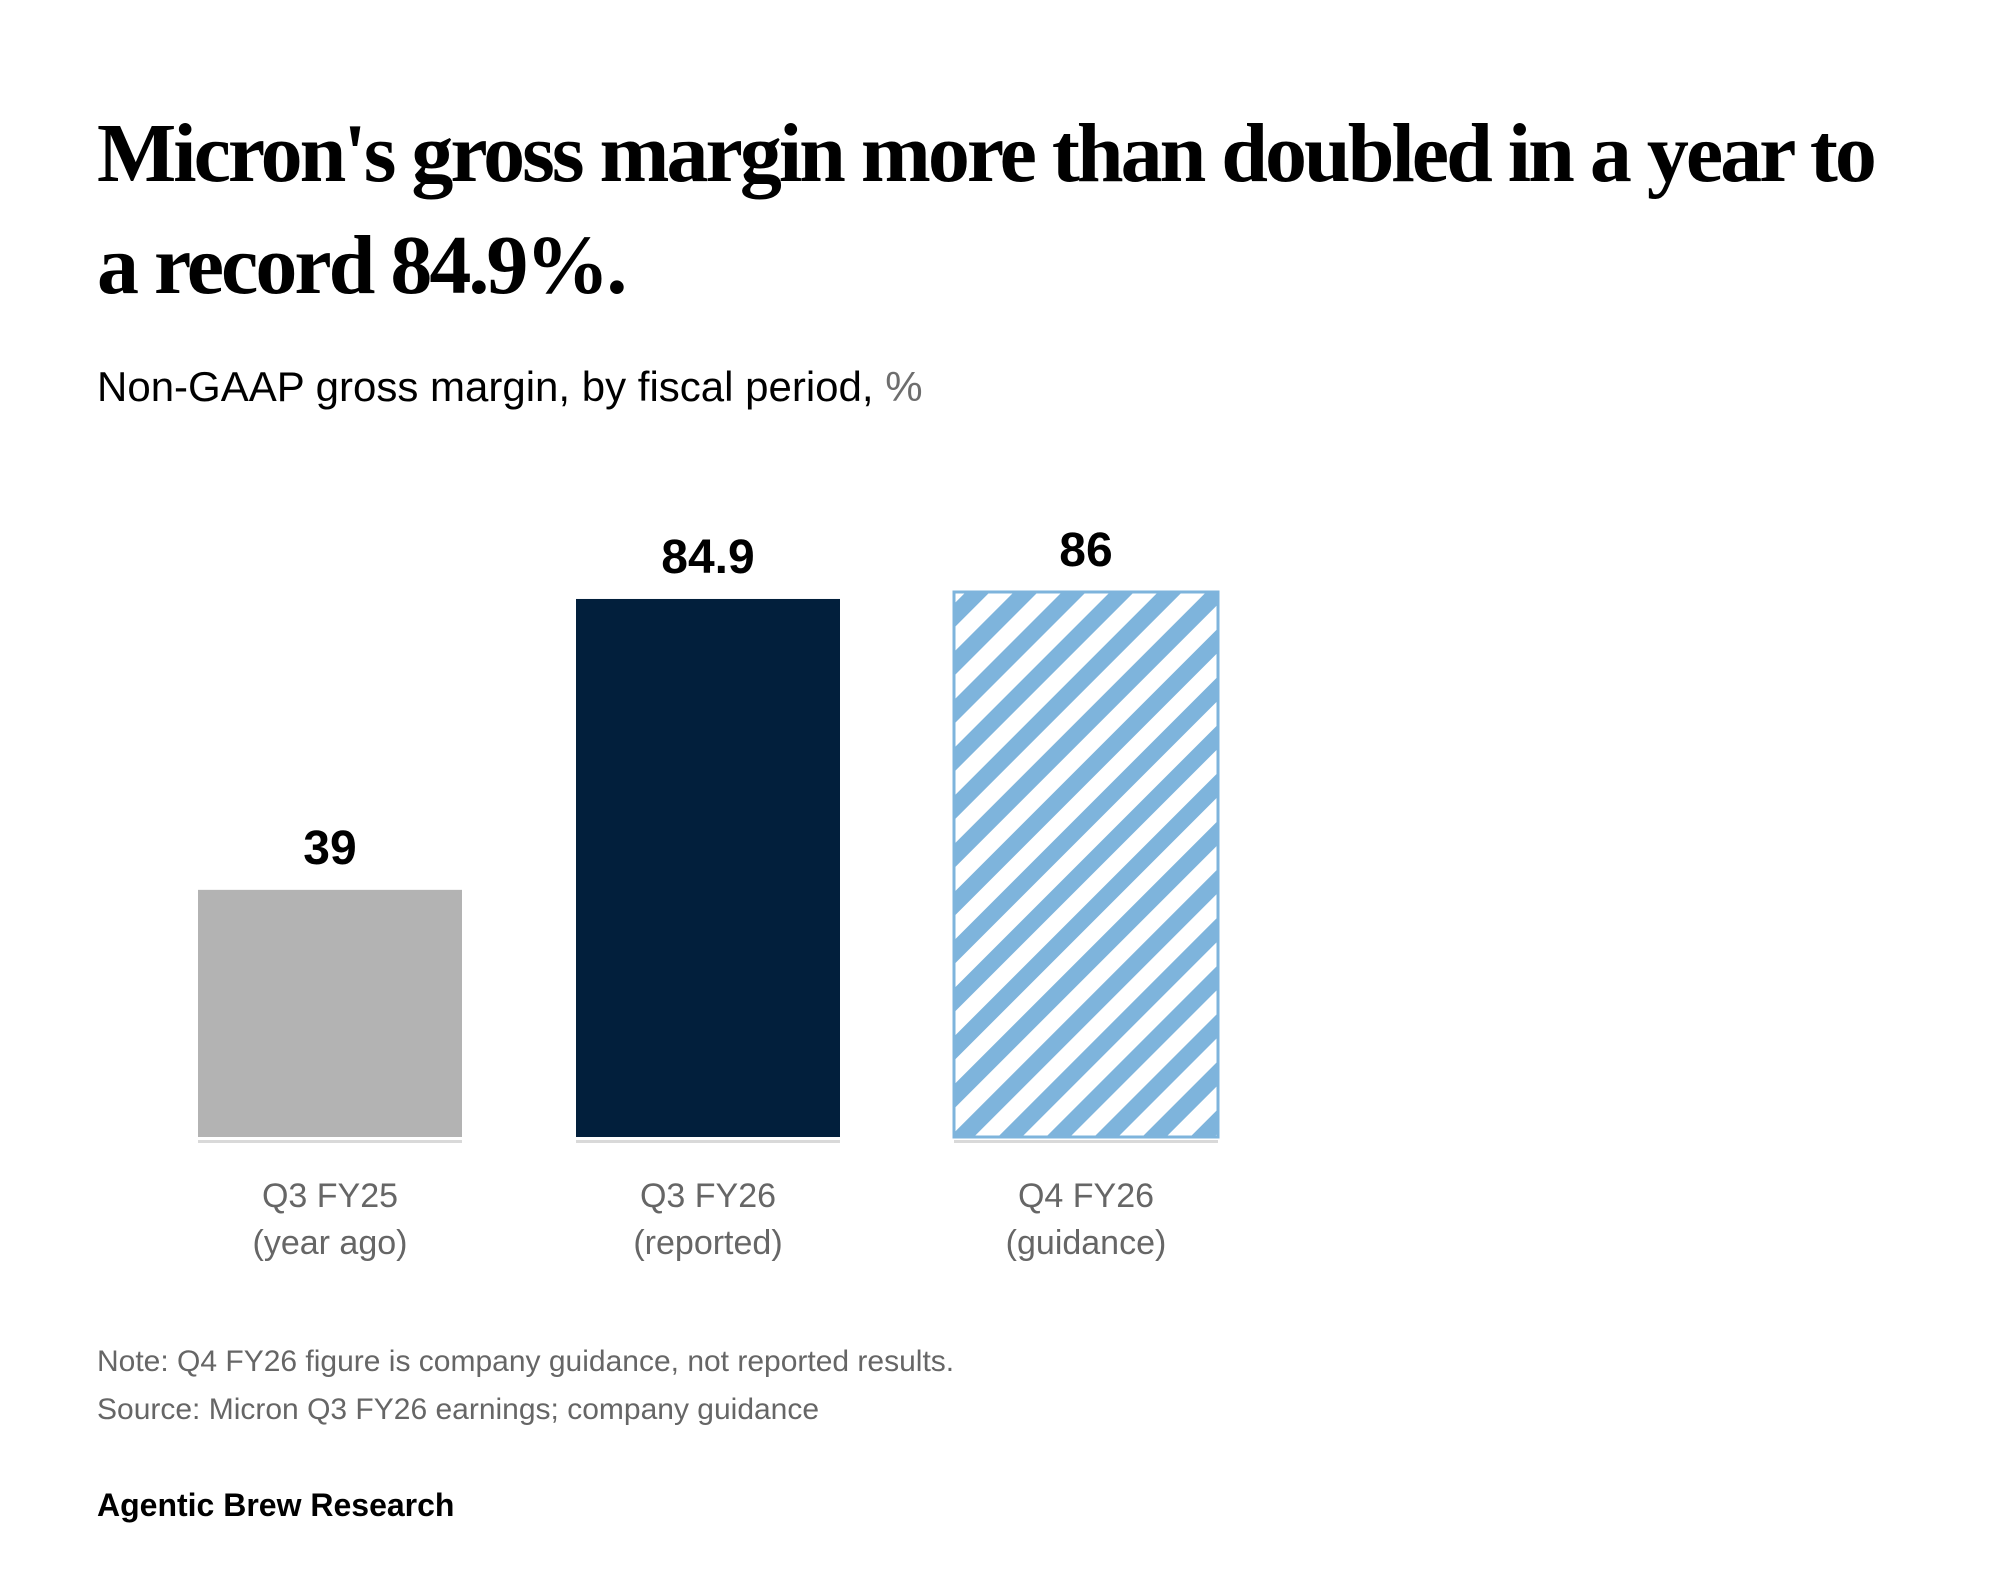  Describe the element at coordinates (276, 1505) in the screenshot. I see `brand-credit: Agentic Brew Research` at that location.